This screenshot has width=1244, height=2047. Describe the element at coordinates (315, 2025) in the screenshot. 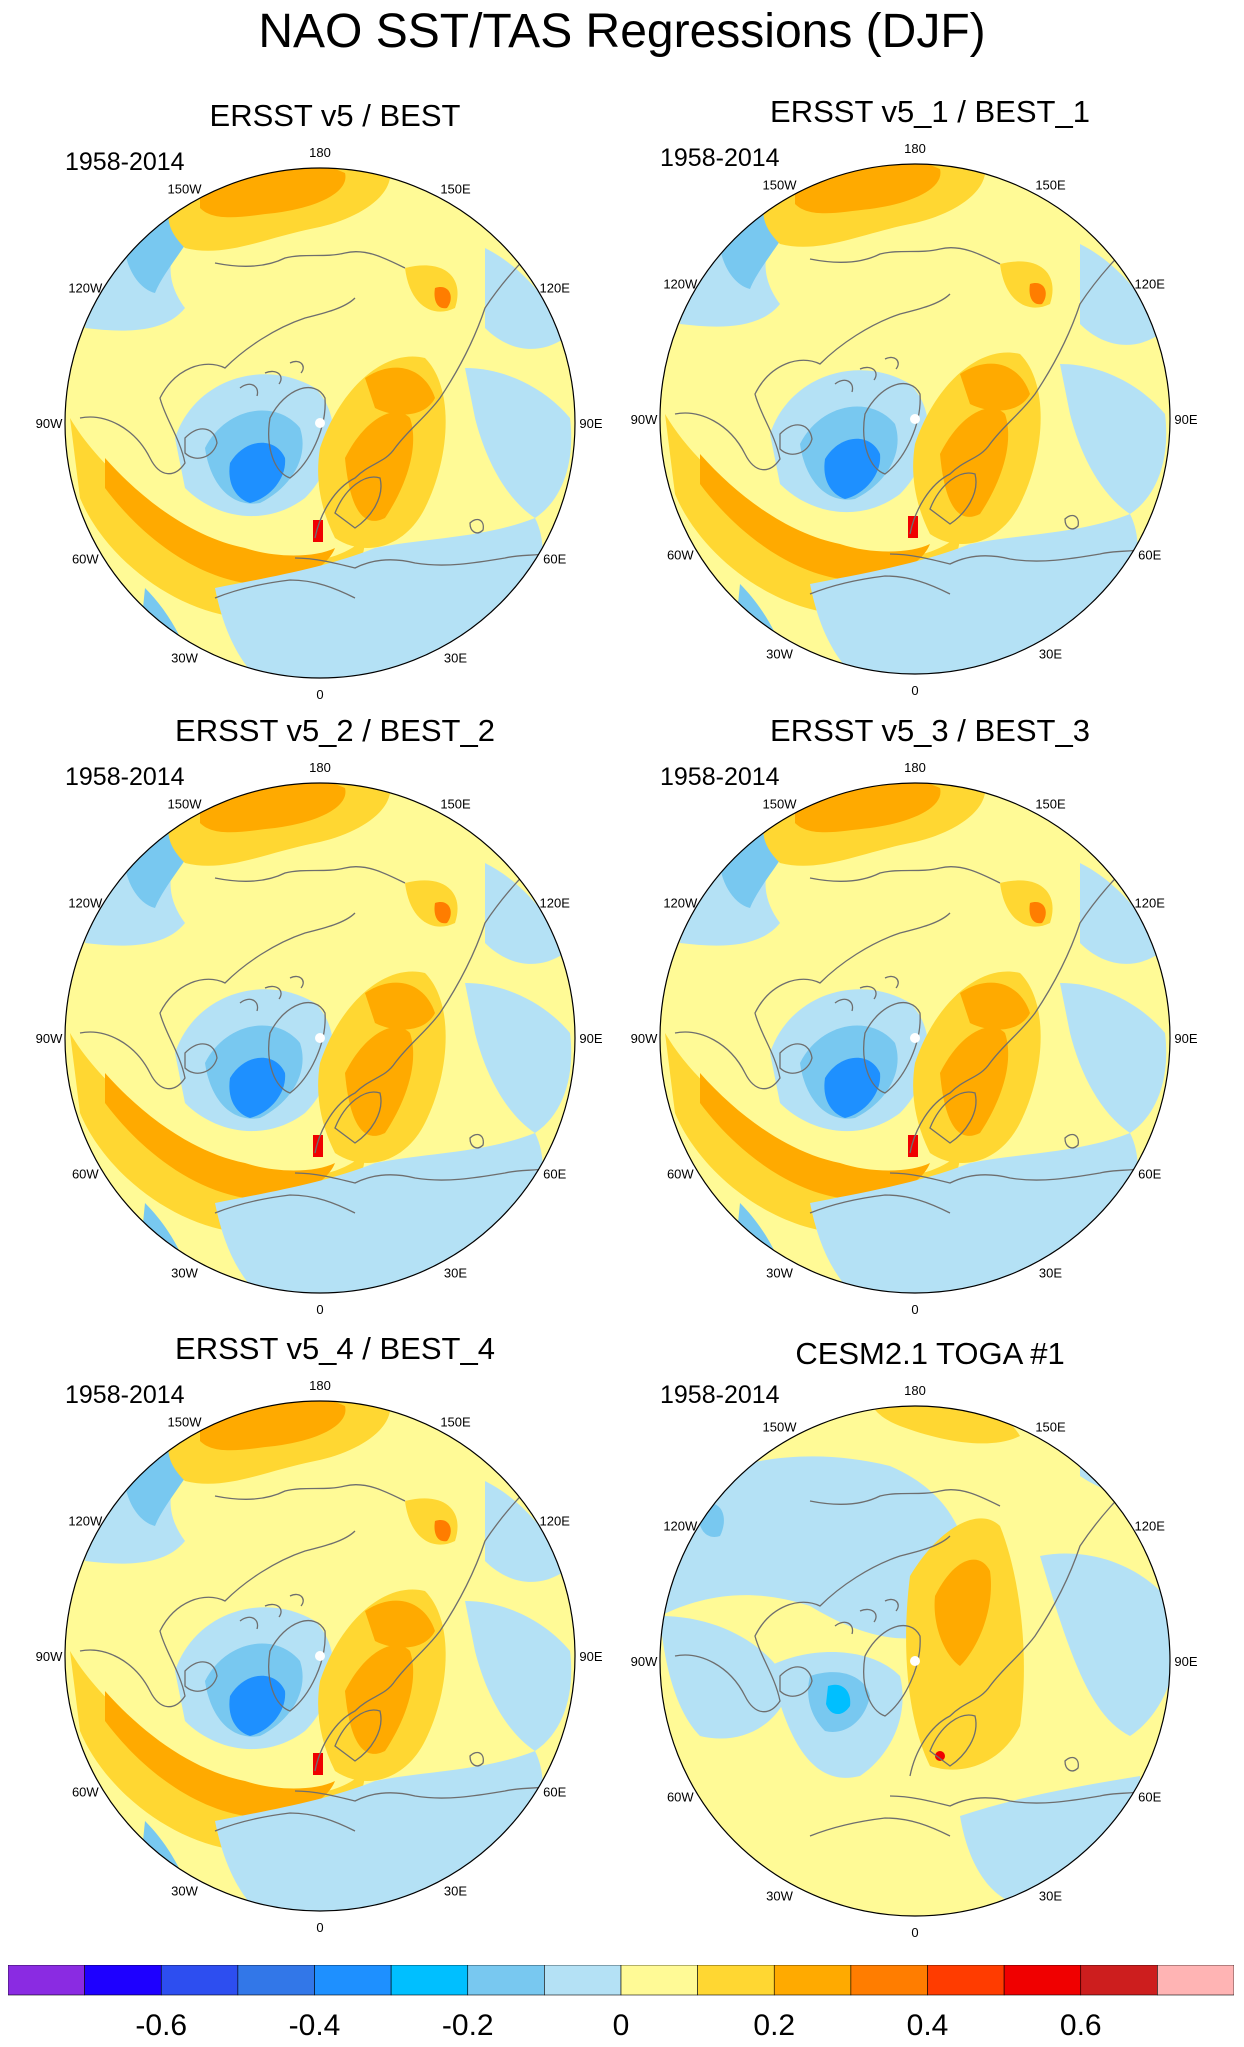

I see `colorbar-tick-label: -0.4` at that location.